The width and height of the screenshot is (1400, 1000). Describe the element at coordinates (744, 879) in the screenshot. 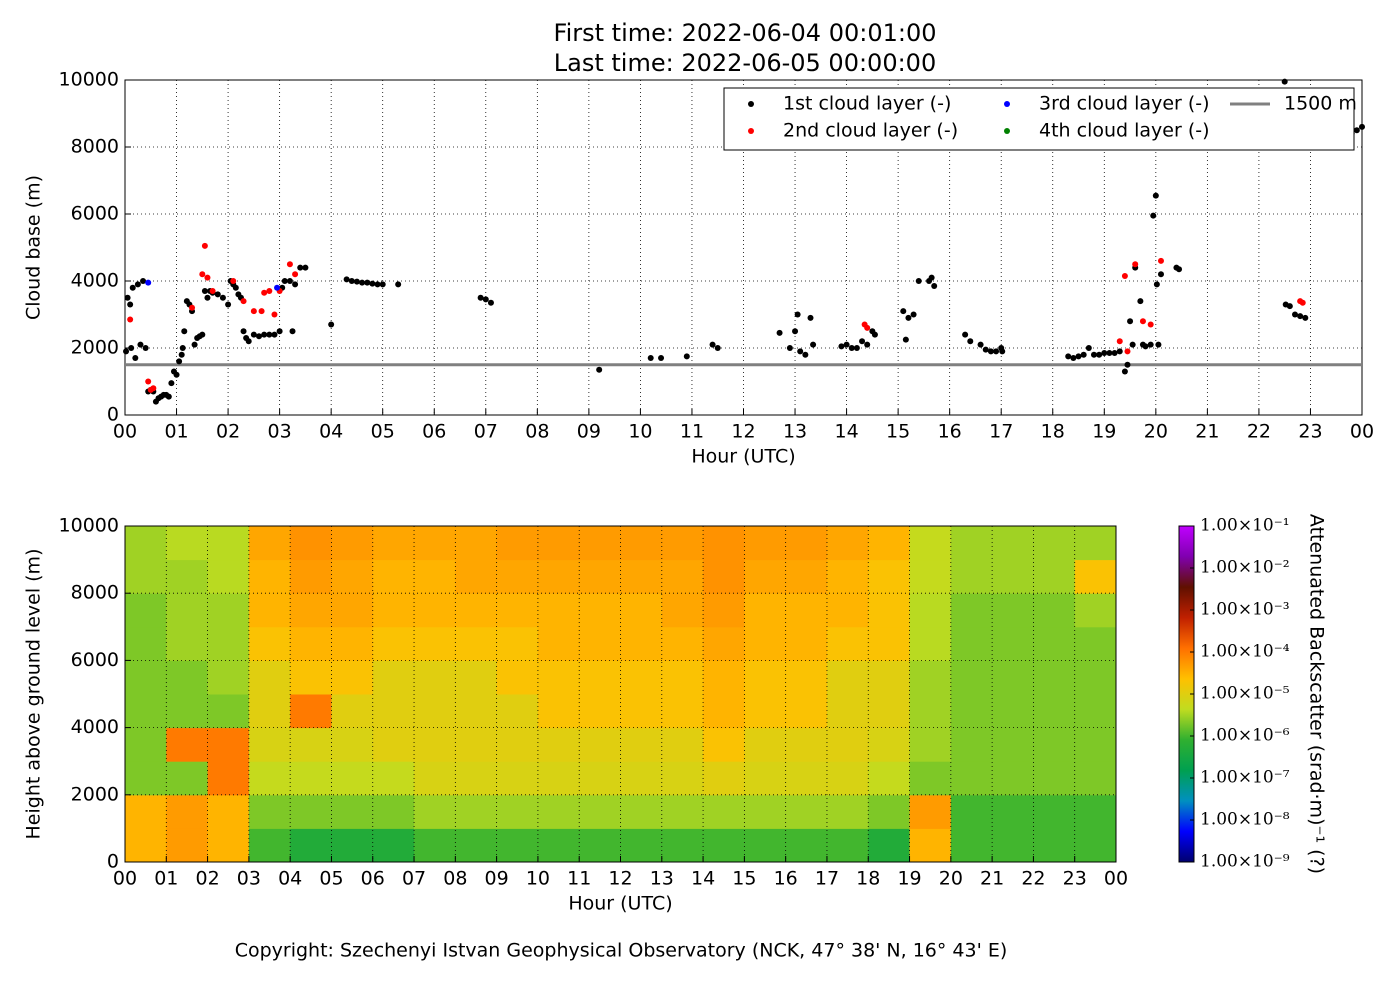

I see `x-tick-label: 15` at that location.